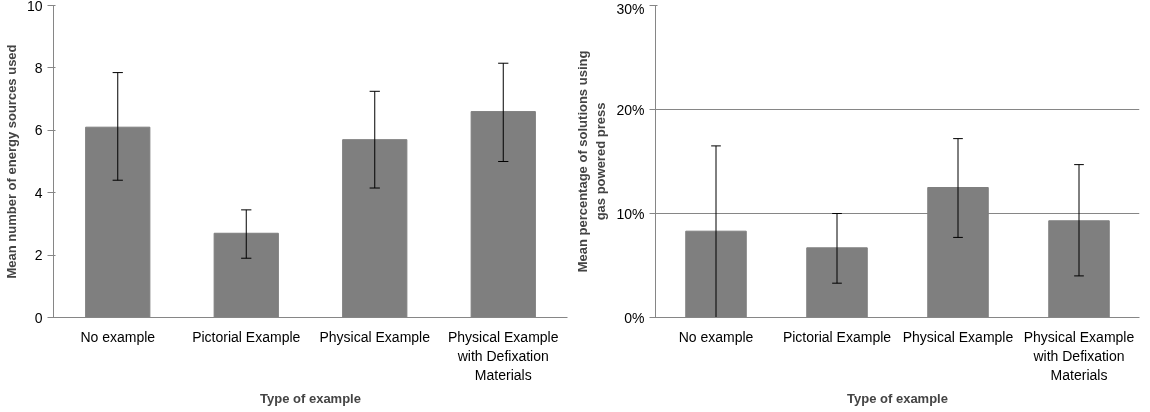  What do you see at coordinates (630, 213) in the screenshot?
I see `y-tick-label: 10%` at bounding box center [630, 213].